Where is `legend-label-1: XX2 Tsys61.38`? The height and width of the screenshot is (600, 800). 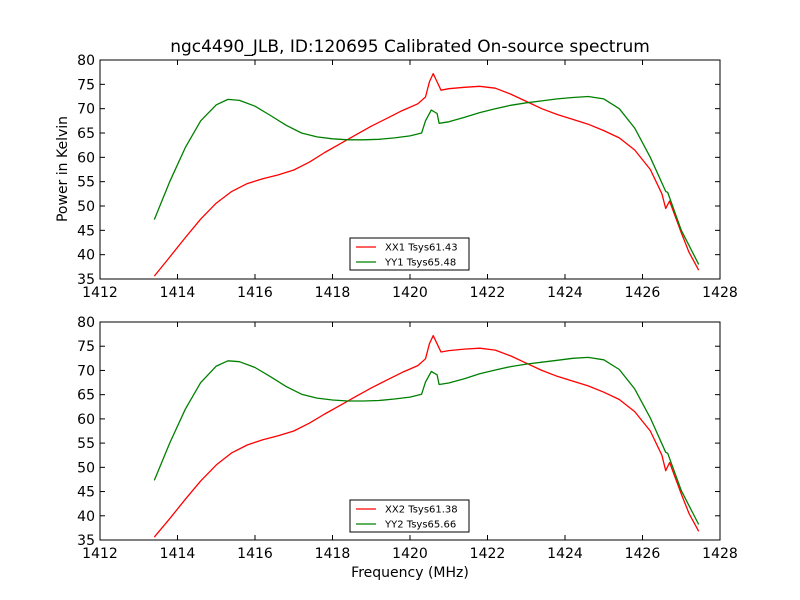 legend-label-1: XX2 Tsys61.38 is located at coordinates (421, 510).